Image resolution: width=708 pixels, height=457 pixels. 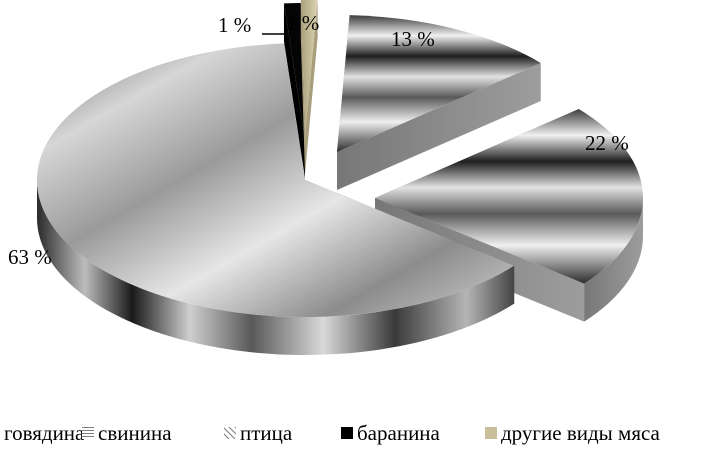 I want to click on legend-item-4: баранина, so click(x=391, y=433).